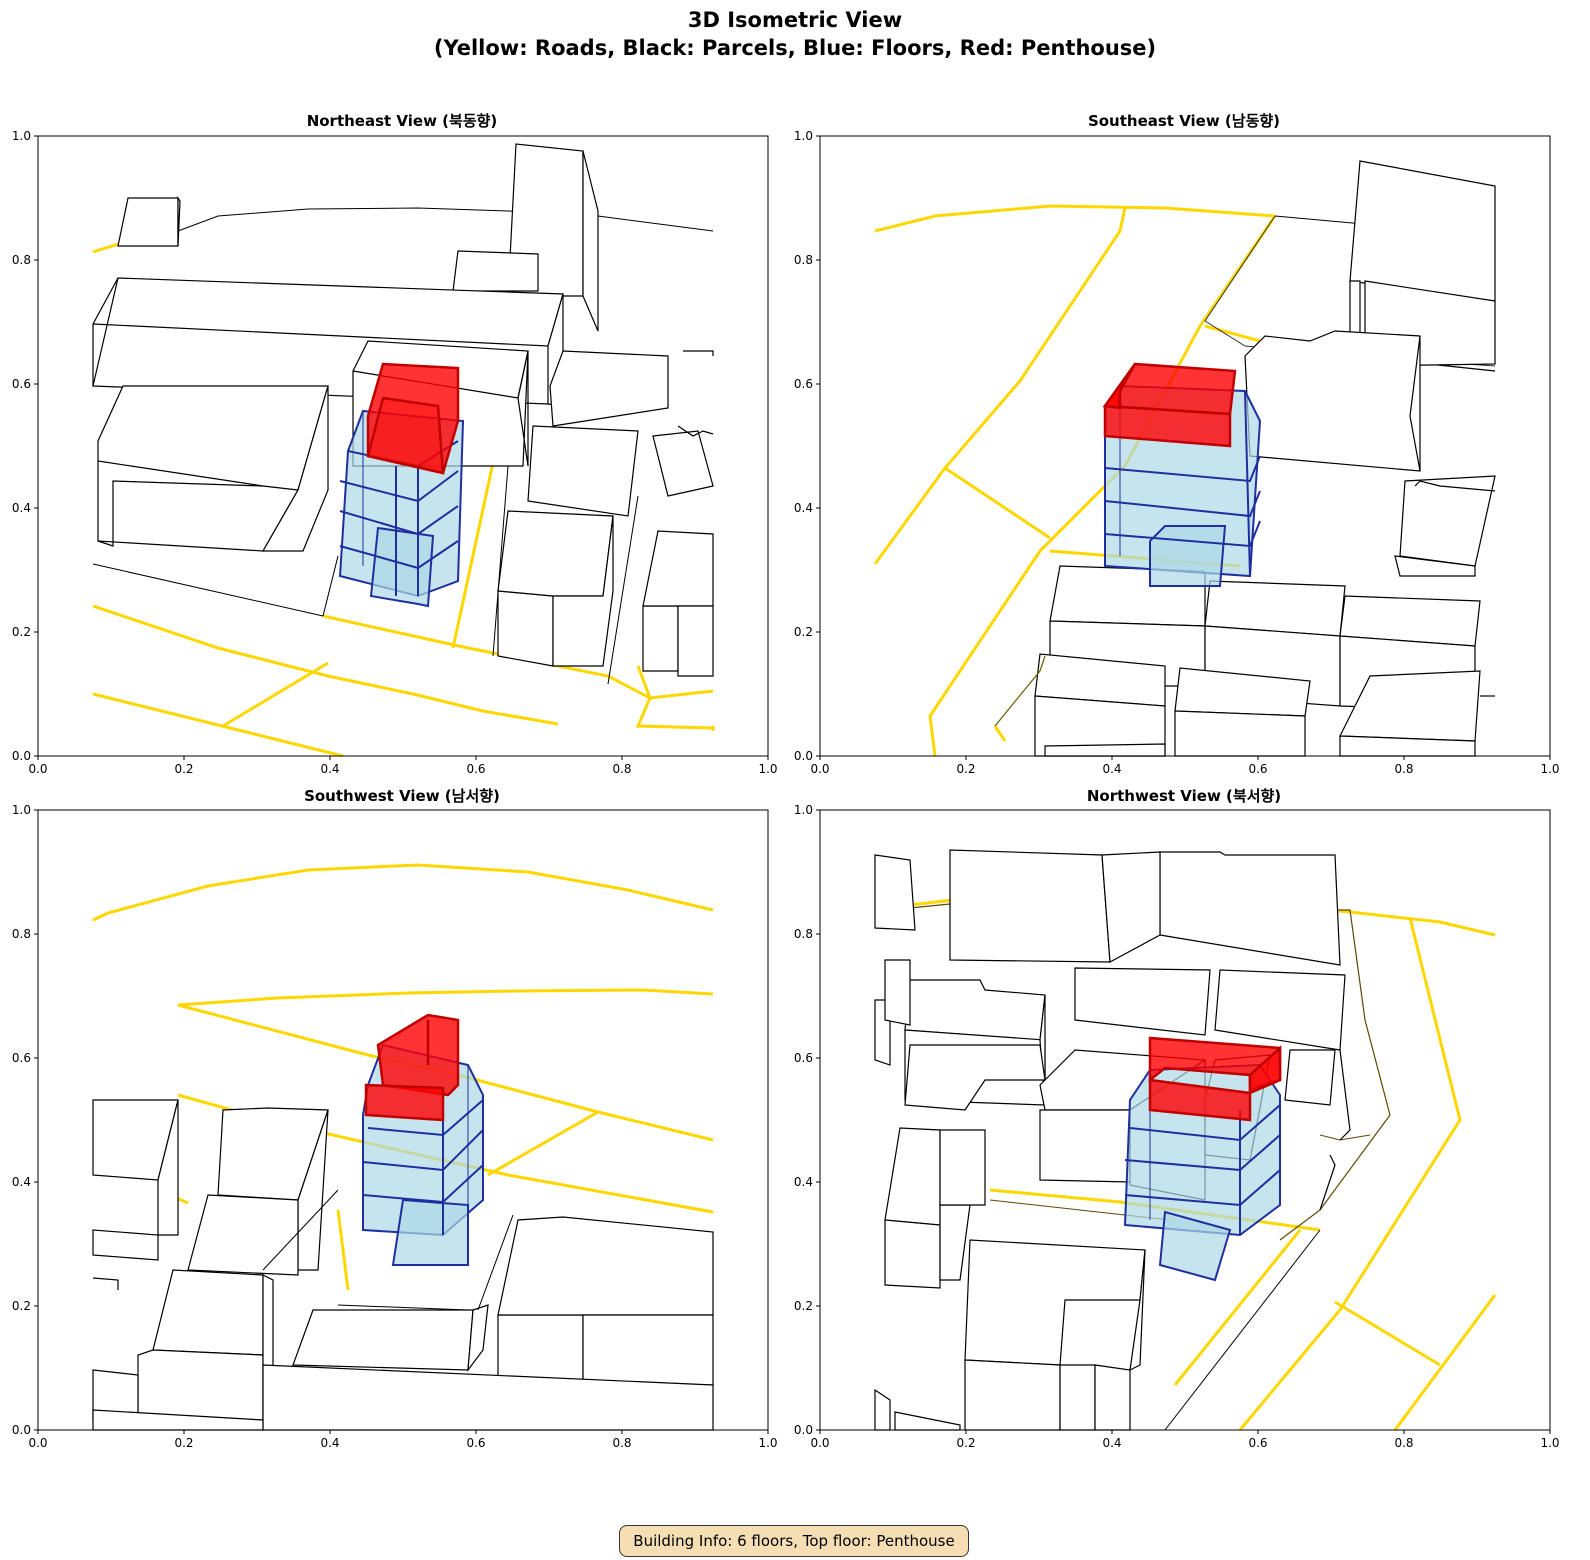 The height and width of the screenshot is (1560, 1590). I want to click on figure-title-line1: 3D Isometric View, so click(795, 20).